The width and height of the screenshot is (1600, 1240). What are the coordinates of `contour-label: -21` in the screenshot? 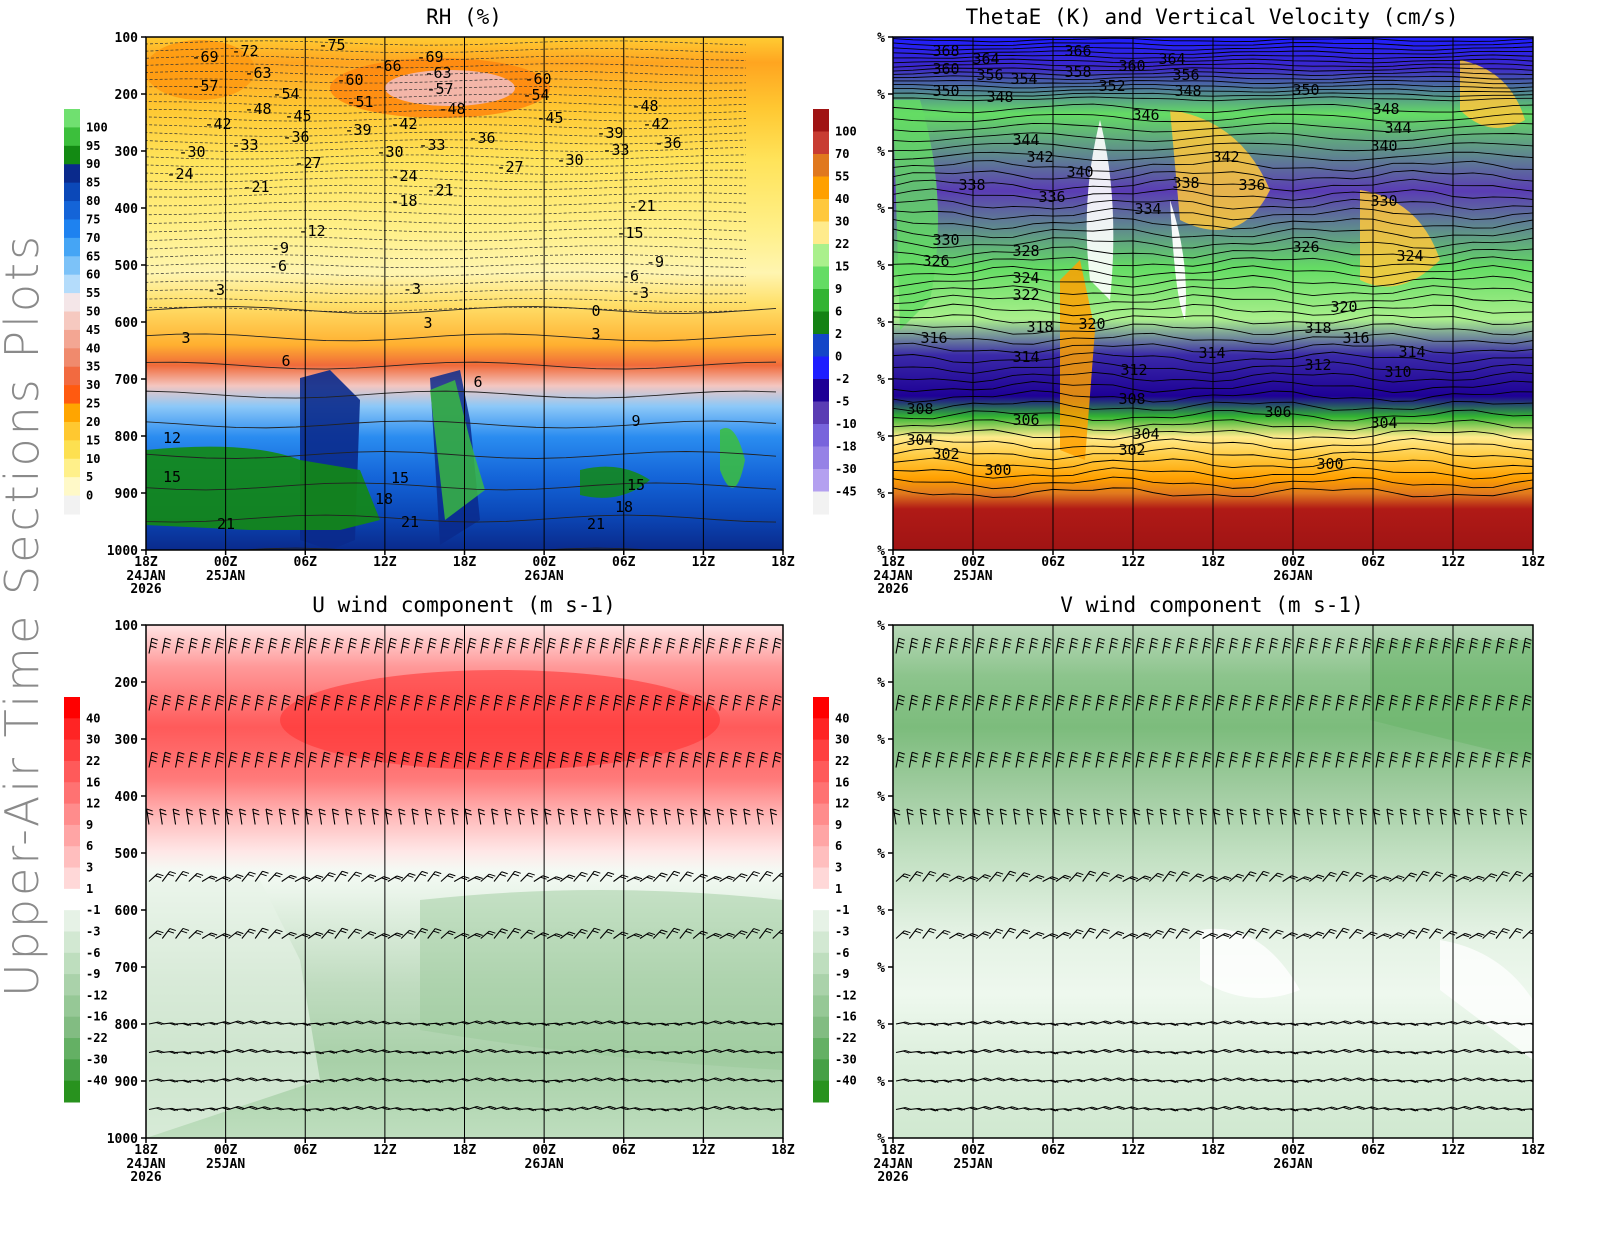 It's located at (255, 187).